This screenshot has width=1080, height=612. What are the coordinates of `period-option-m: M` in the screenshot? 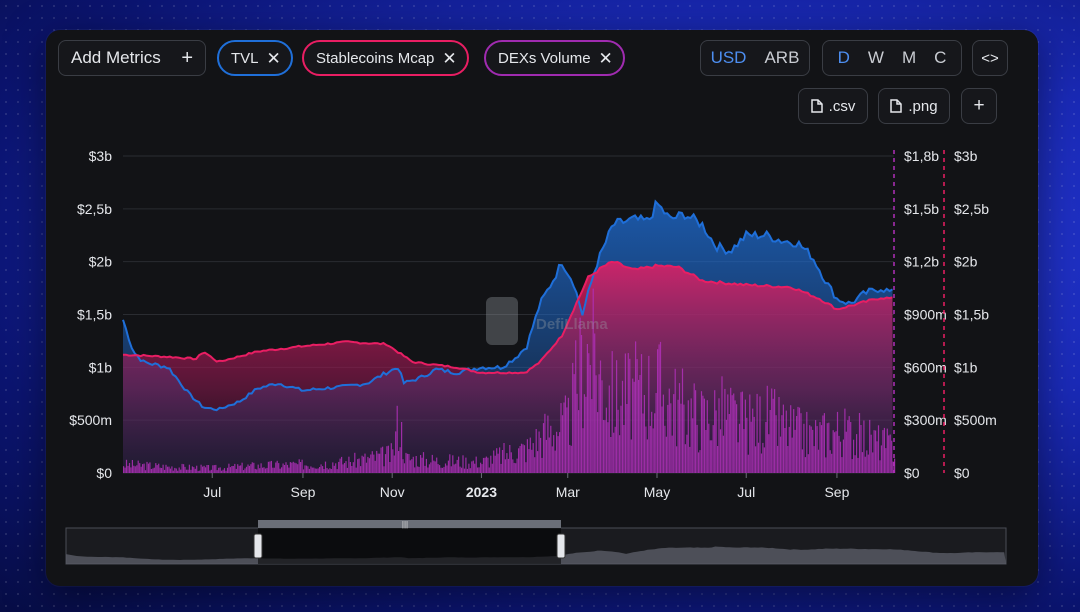 It's located at (909, 57).